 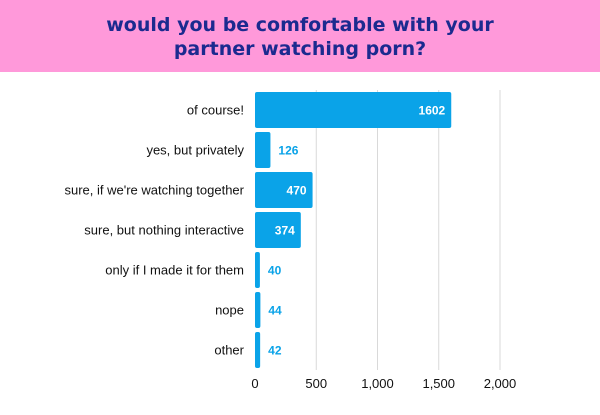 I want to click on category-label: sure, if we're watching together, so click(x=154, y=190).